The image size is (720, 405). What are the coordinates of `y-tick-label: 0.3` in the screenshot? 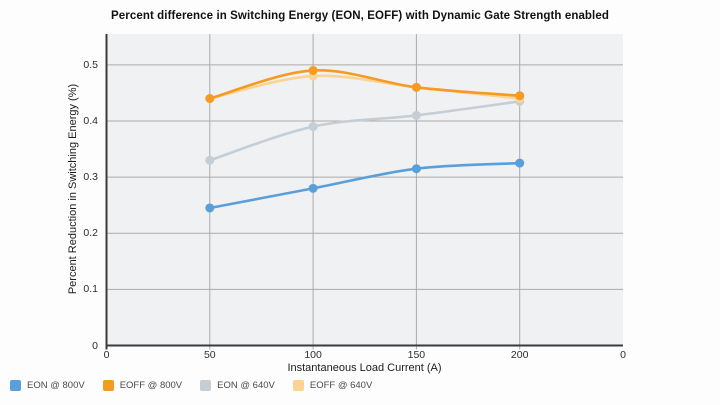 It's located at (90, 177).